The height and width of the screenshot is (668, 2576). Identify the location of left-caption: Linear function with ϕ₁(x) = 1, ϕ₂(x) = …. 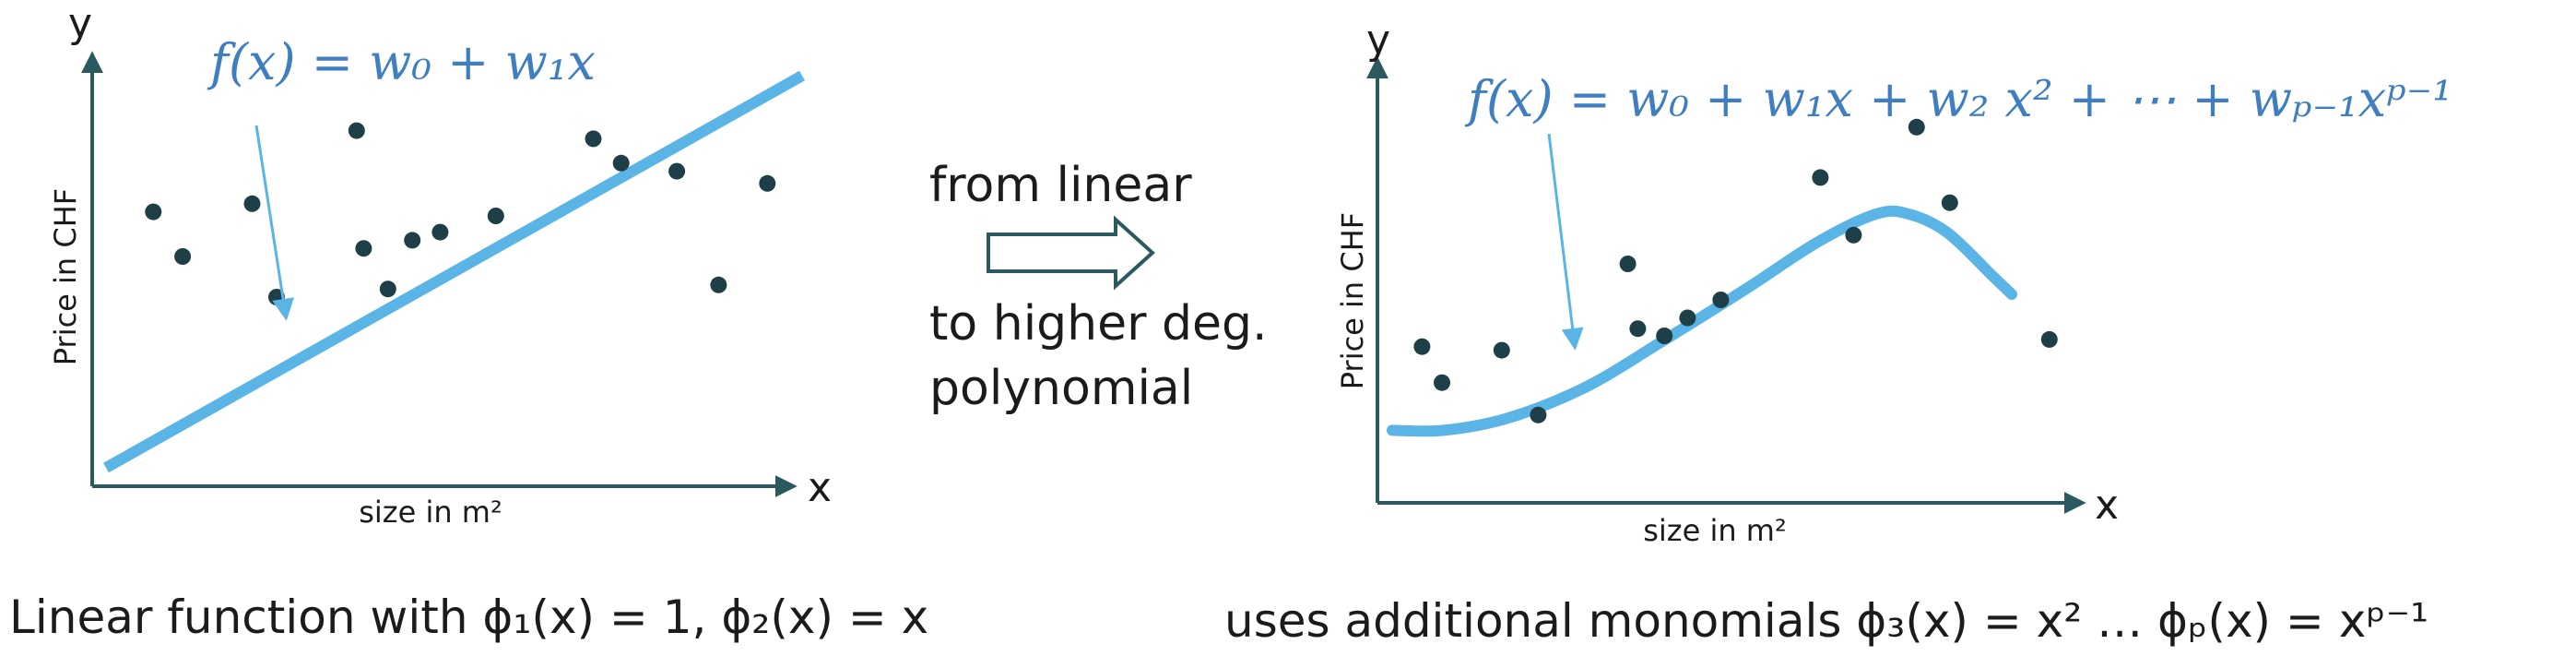
(468, 617).